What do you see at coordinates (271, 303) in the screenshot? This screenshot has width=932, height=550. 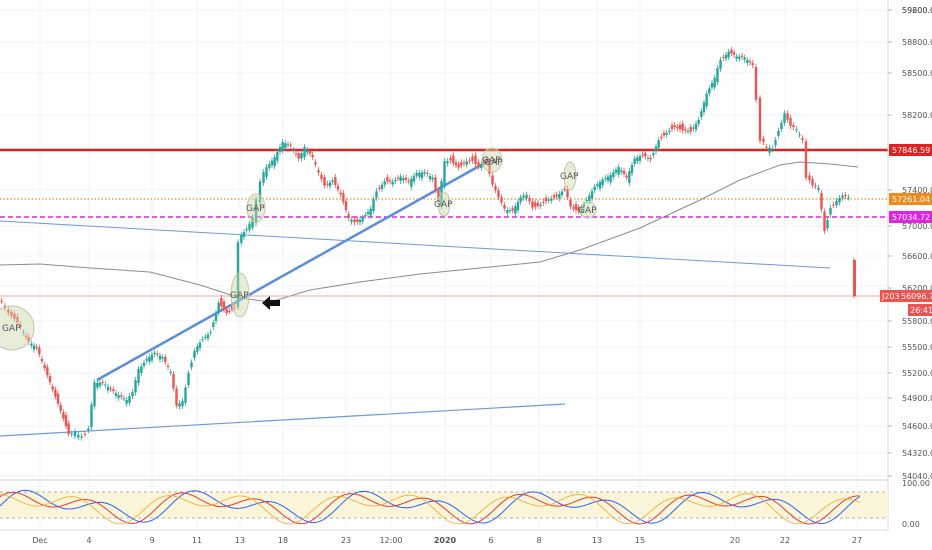 I see `arrow-left-icon` at bounding box center [271, 303].